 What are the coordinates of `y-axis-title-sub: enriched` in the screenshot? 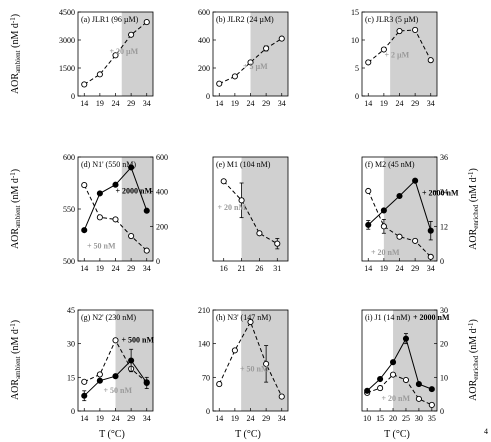 It's located at (476, 216).